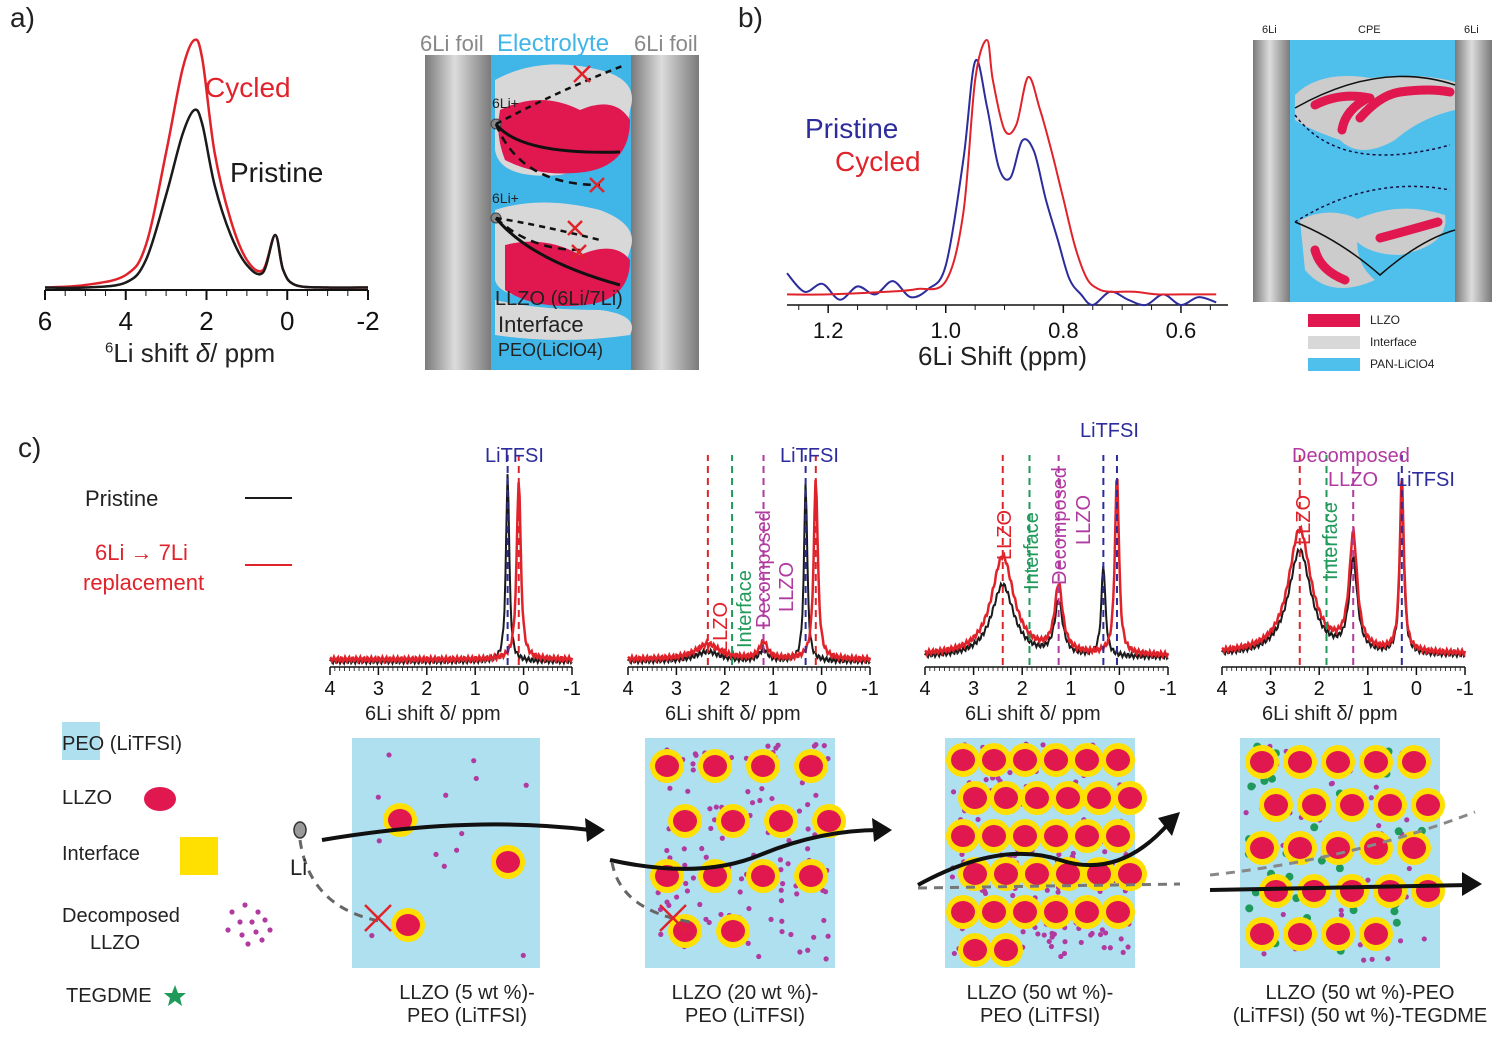  I want to click on c-box-1-llzo, so click(400, 820).